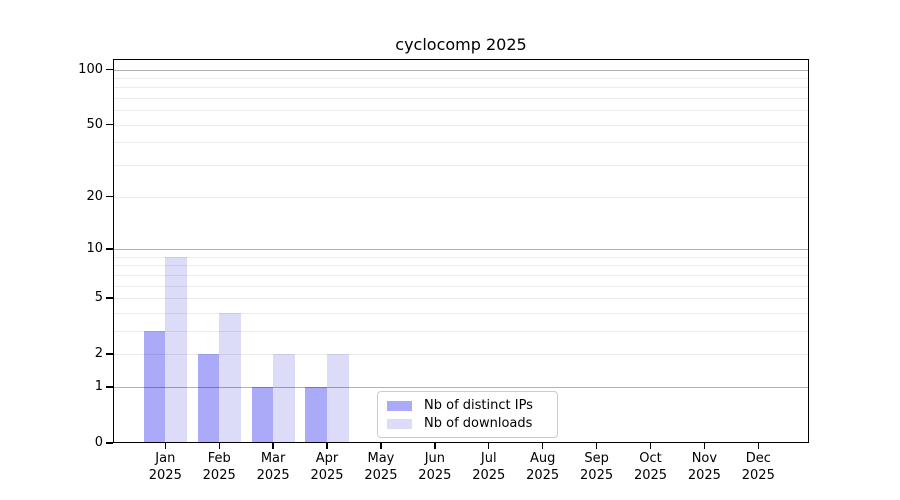 This screenshot has width=900, height=500. I want to click on x-tick-oct, so click(650, 446).